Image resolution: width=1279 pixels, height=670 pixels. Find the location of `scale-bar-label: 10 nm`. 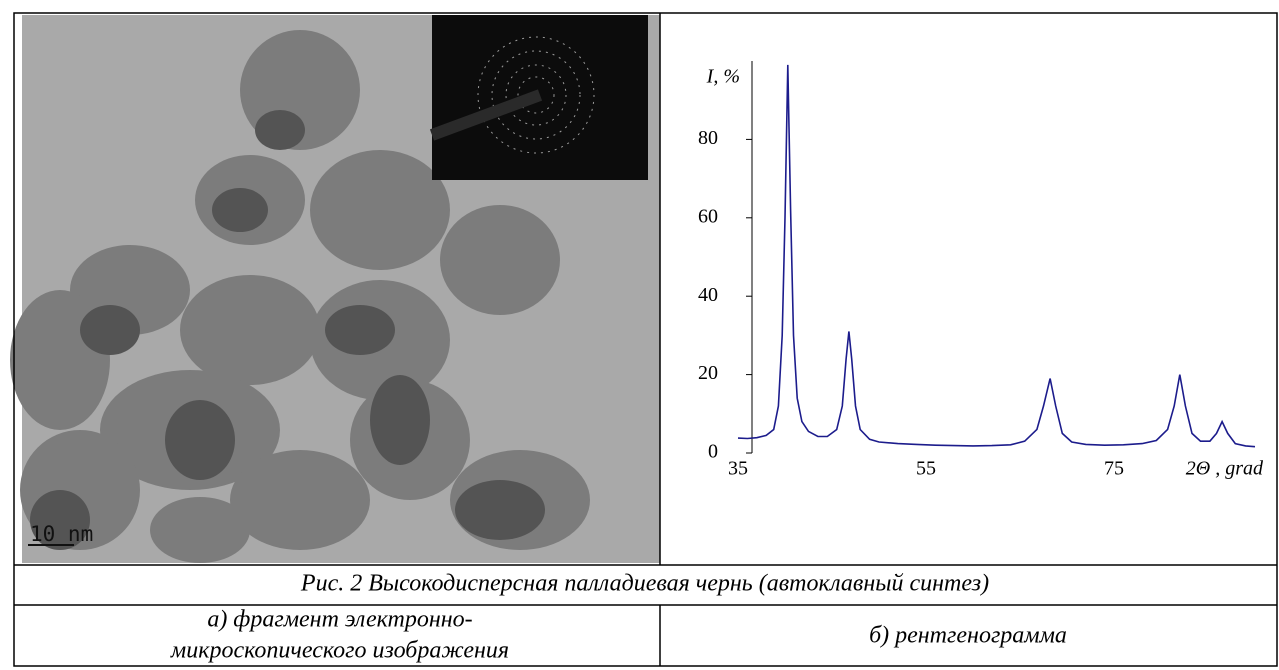

scale-bar-label: 10 nm is located at coordinates (61, 534).